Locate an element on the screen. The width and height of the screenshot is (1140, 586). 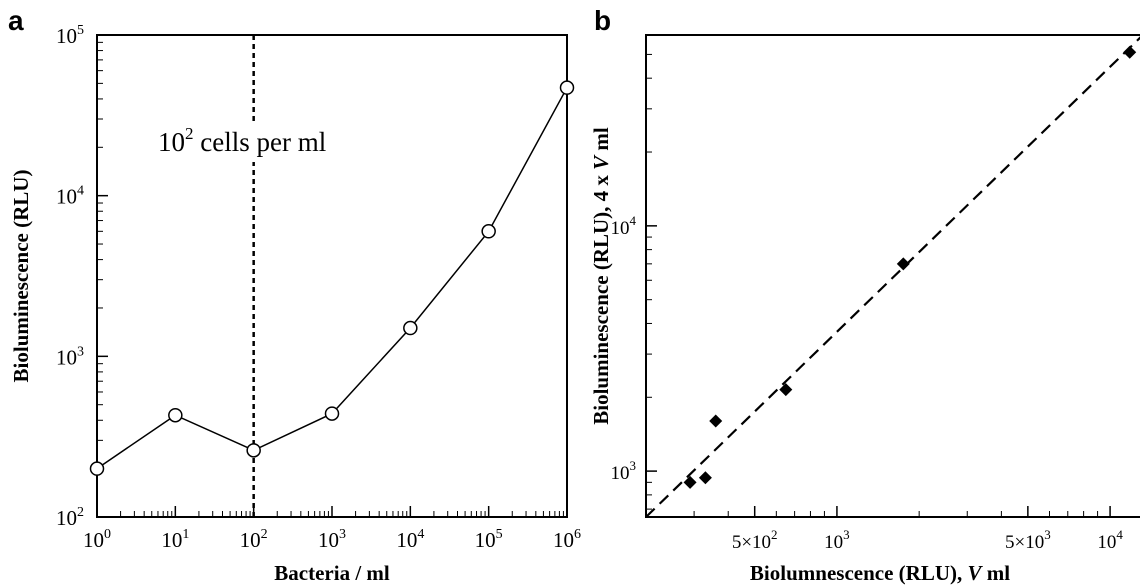
panel-b-y-label-part-1: Bioluminescence (RLU), 4 x is located at coordinates (601, 297).